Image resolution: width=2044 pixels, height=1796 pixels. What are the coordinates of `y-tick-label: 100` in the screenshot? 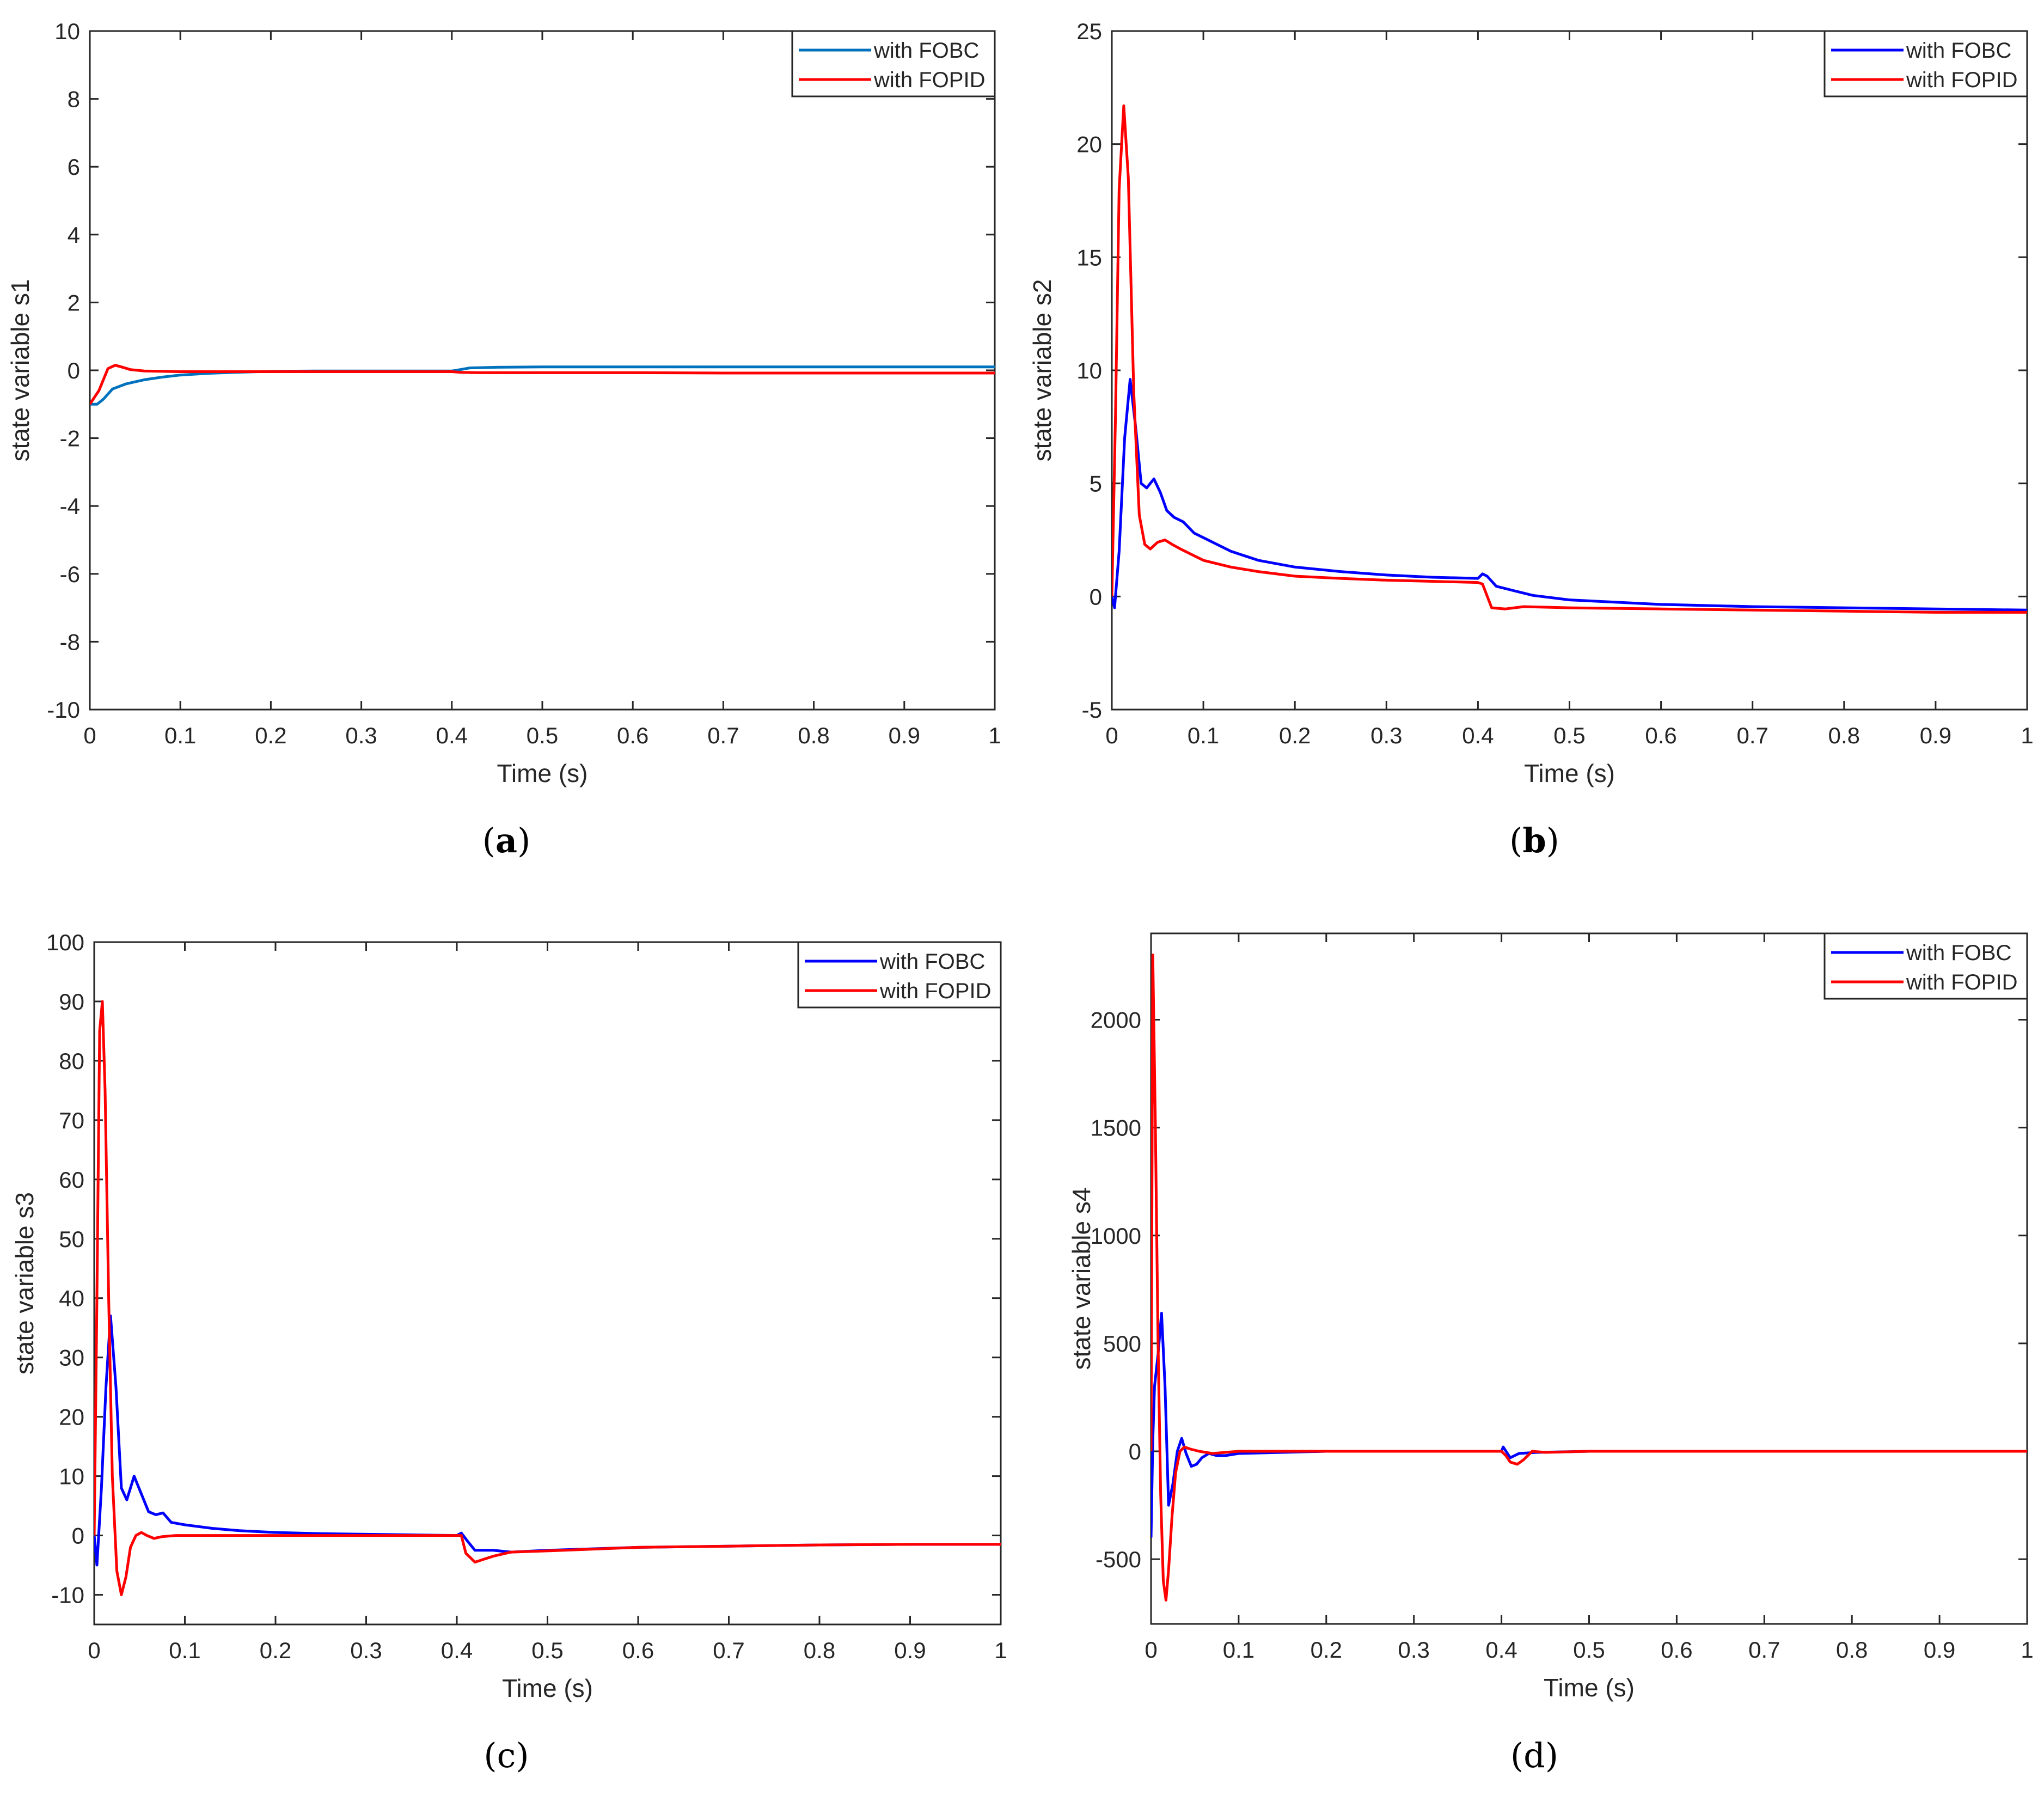 It's located at (65, 942).